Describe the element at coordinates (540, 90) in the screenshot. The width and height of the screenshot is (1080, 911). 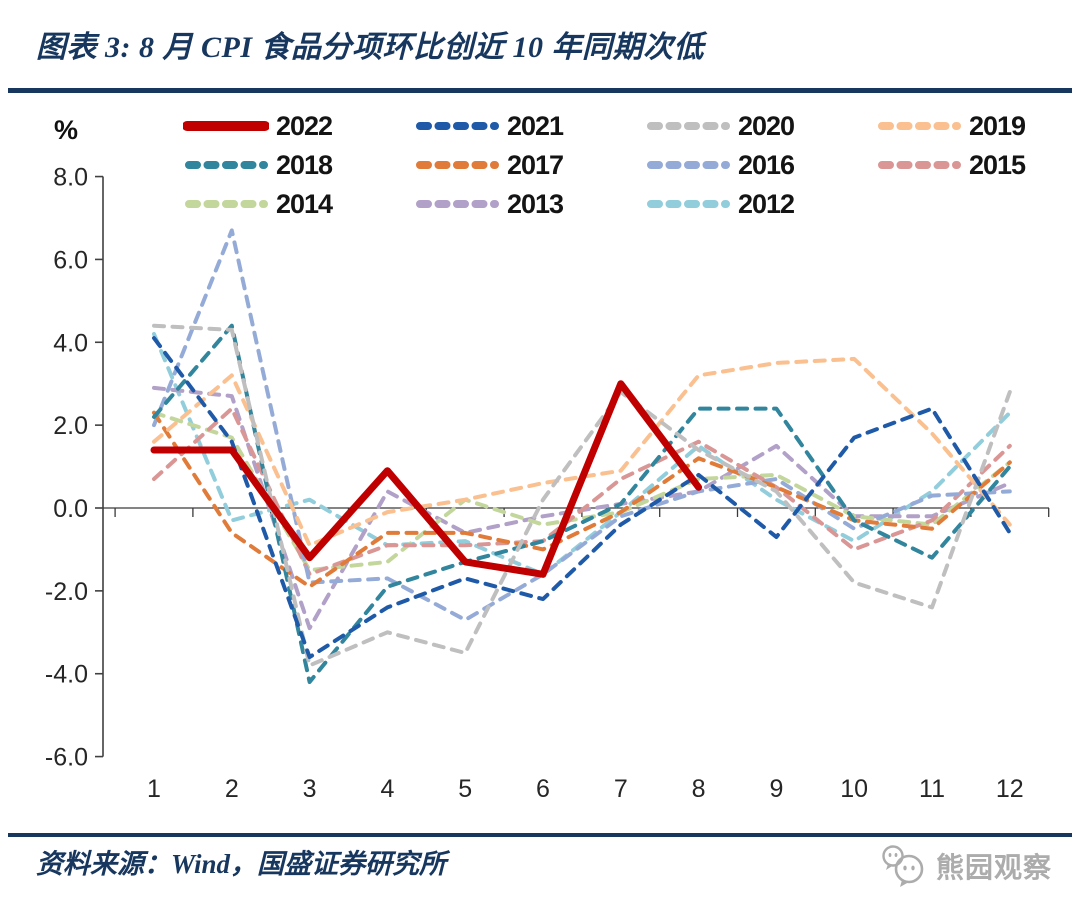
I see `top-divider` at that location.